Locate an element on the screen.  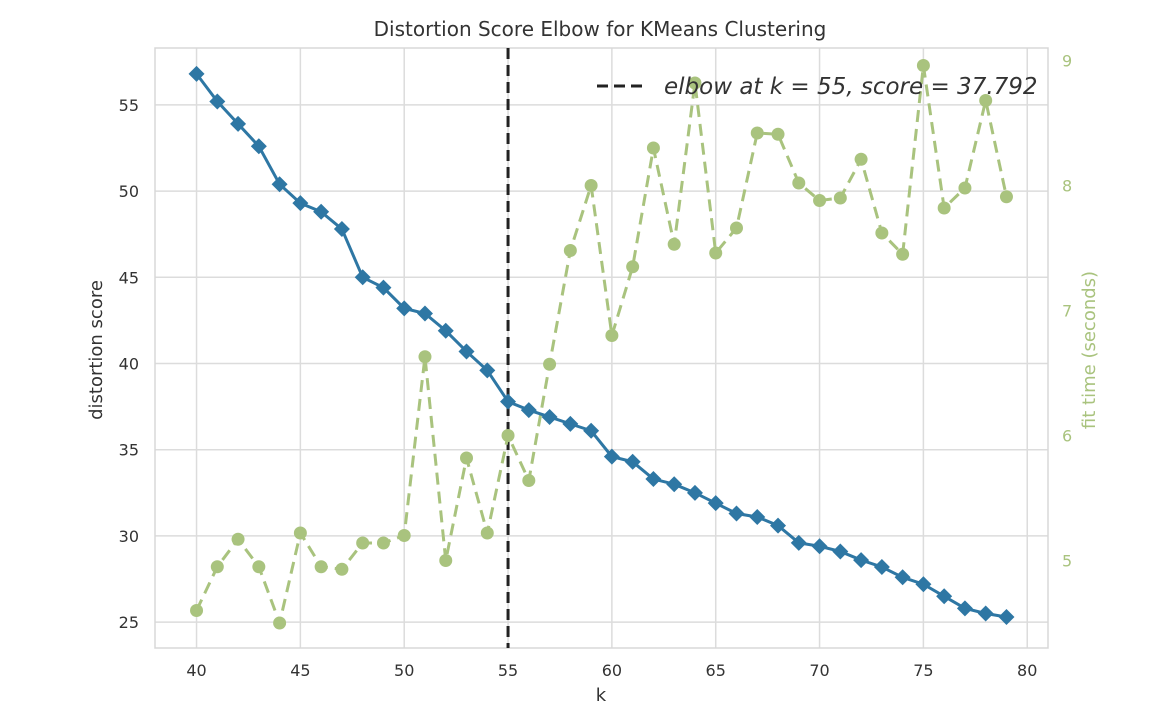
y-axis-ticks: 25 30 35 40 45 50 55 is located at coordinates (129, 364).